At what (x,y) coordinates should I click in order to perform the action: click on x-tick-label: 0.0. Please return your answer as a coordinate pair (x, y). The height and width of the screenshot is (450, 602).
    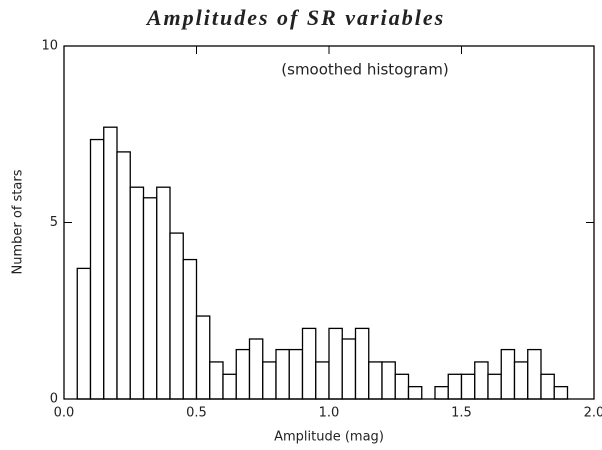
    Looking at the image, I should click on (64, 413).